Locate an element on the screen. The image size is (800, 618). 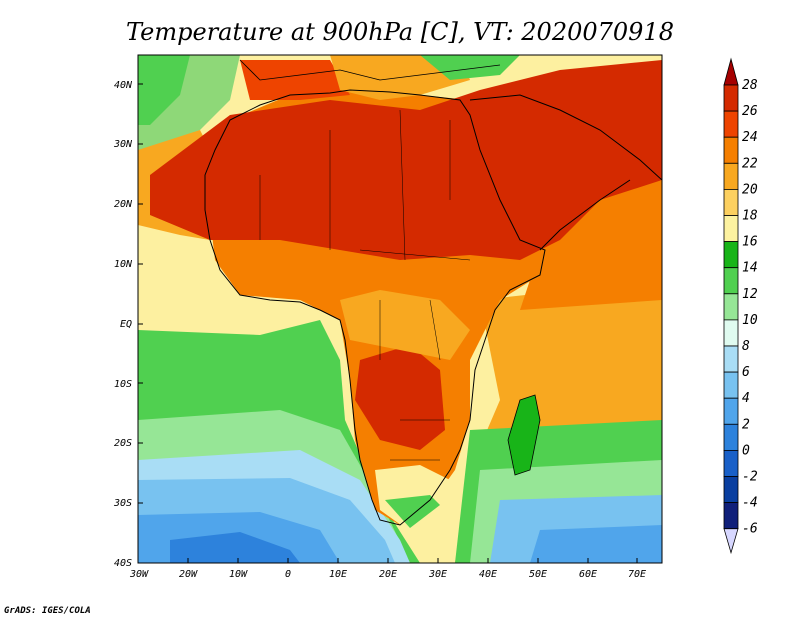
lon-label-60e: 60E is located at coordinates (588, 574).